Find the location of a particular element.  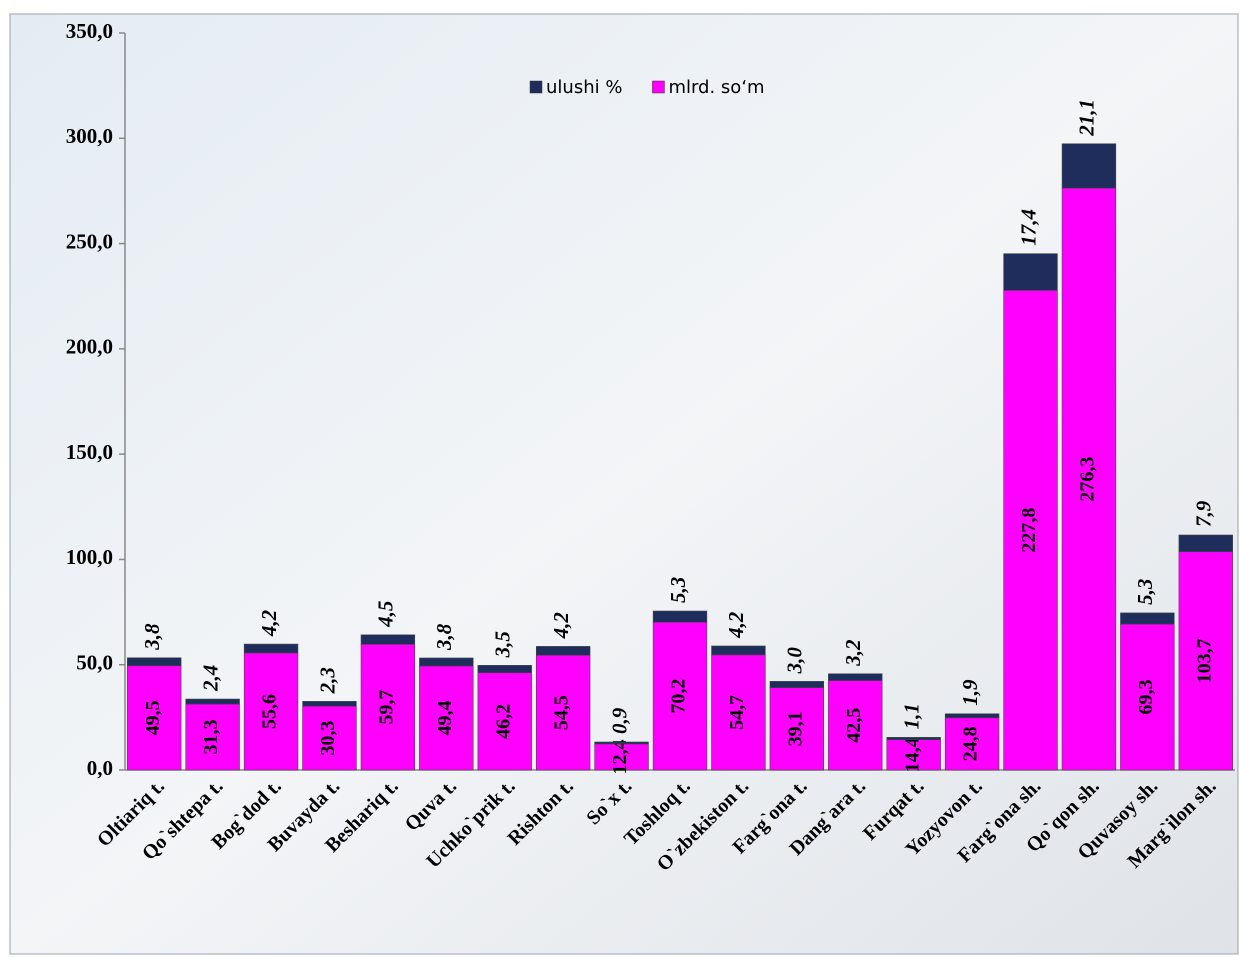

value-label: 3,5 is located at coordinates (503, 644).